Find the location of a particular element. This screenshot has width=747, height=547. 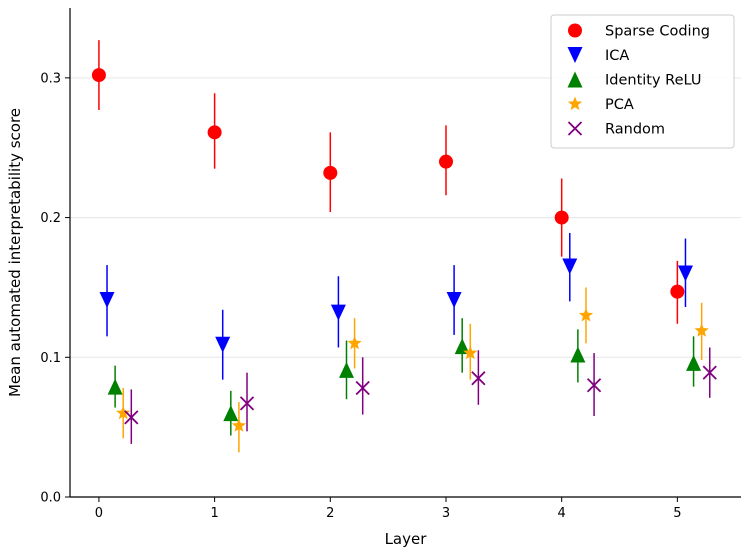

x-tick-label: 0 is located at coordinates (99, 513).